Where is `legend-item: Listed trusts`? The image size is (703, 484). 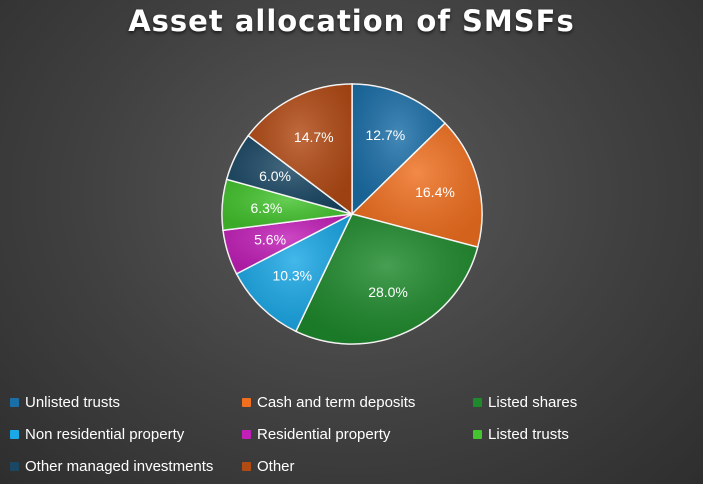 legend-item: Listed trusts is located at coordinates (521, 434).